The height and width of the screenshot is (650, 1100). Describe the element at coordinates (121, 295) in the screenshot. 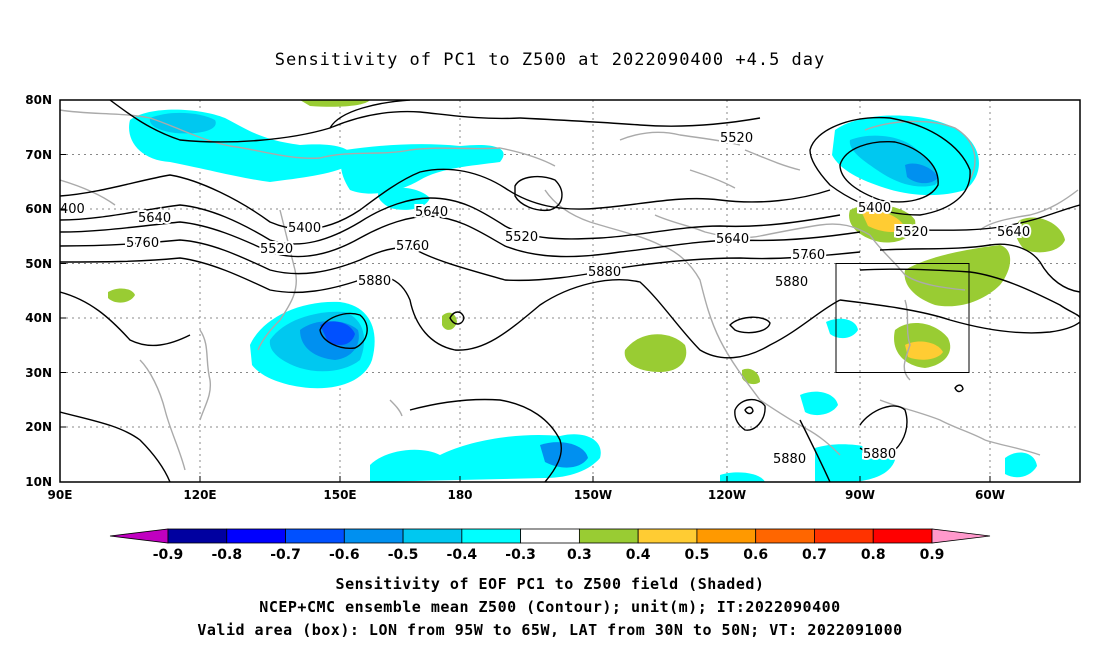

I see `shade-green-china` at that location.